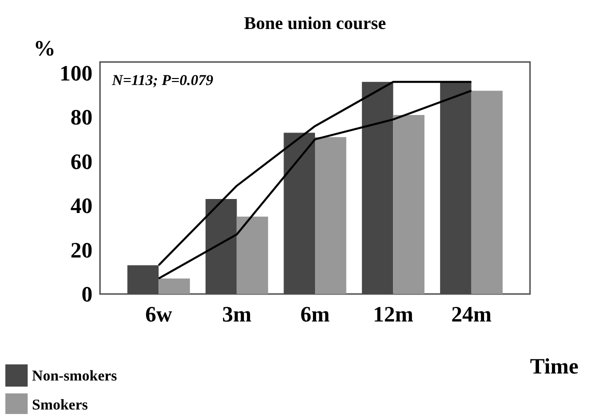  Describe the element at coordinates (162, 81) in the screenshot. I see `annotation: N=113; P=0.079` at that location.